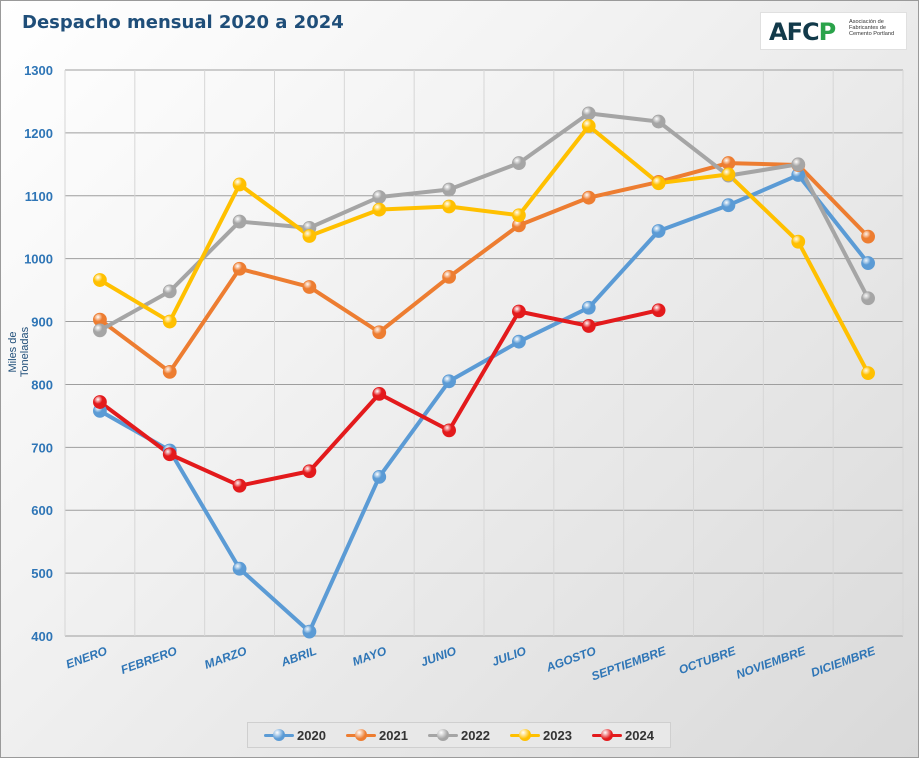  I want to click on legend-item-2020: 2020, so click(295, 735).